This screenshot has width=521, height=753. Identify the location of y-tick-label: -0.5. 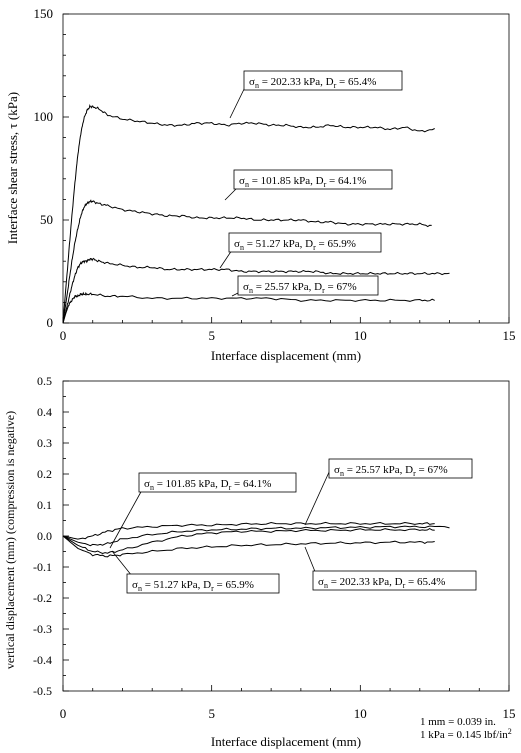
(42, 691).